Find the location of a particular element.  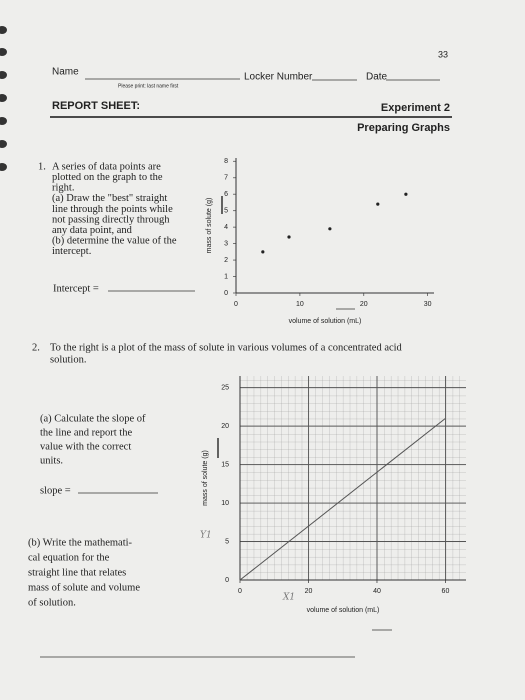

text-line: (b) determine the value of the is located at coordinates (114, 241).